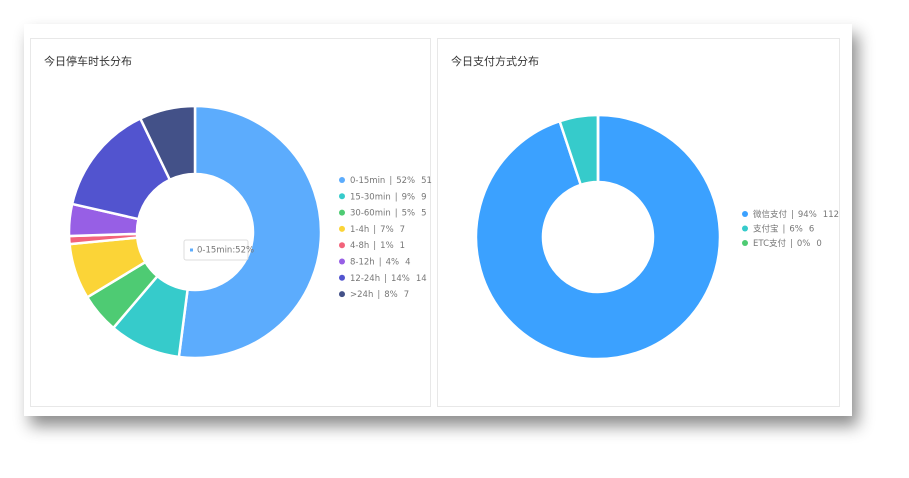 Image resolution: width=909 pixels, height=478 pixels. Describe the element at coordinates (387, 246) in the screenshot. I see `legend-percent: 1%` at that location.